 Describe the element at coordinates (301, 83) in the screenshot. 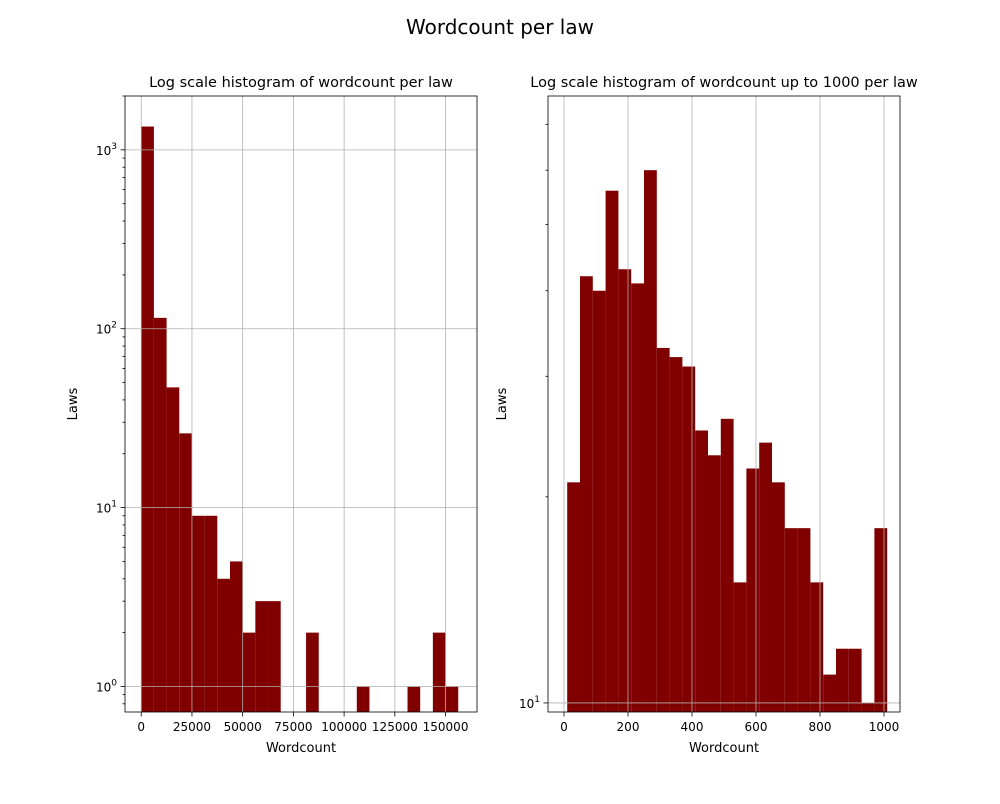

I see `subplot-title: Log scale histogram of wordcount per law` at that location.